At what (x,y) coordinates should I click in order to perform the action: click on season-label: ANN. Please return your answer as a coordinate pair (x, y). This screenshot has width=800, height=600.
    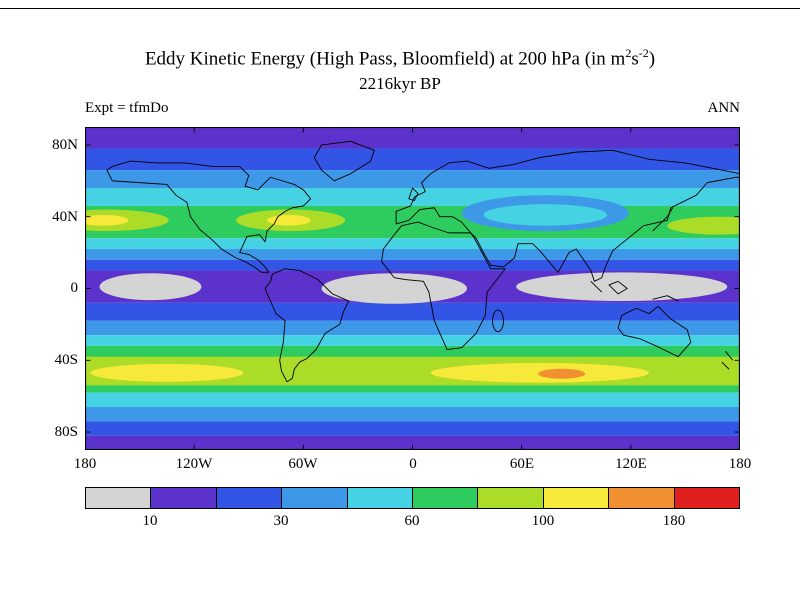
    Looking at the image, I should click on (724, 108).